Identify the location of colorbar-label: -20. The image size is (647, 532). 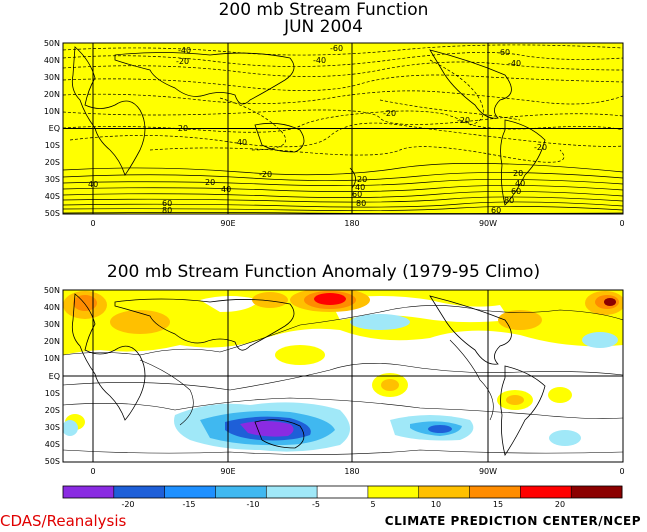
(127, 504).